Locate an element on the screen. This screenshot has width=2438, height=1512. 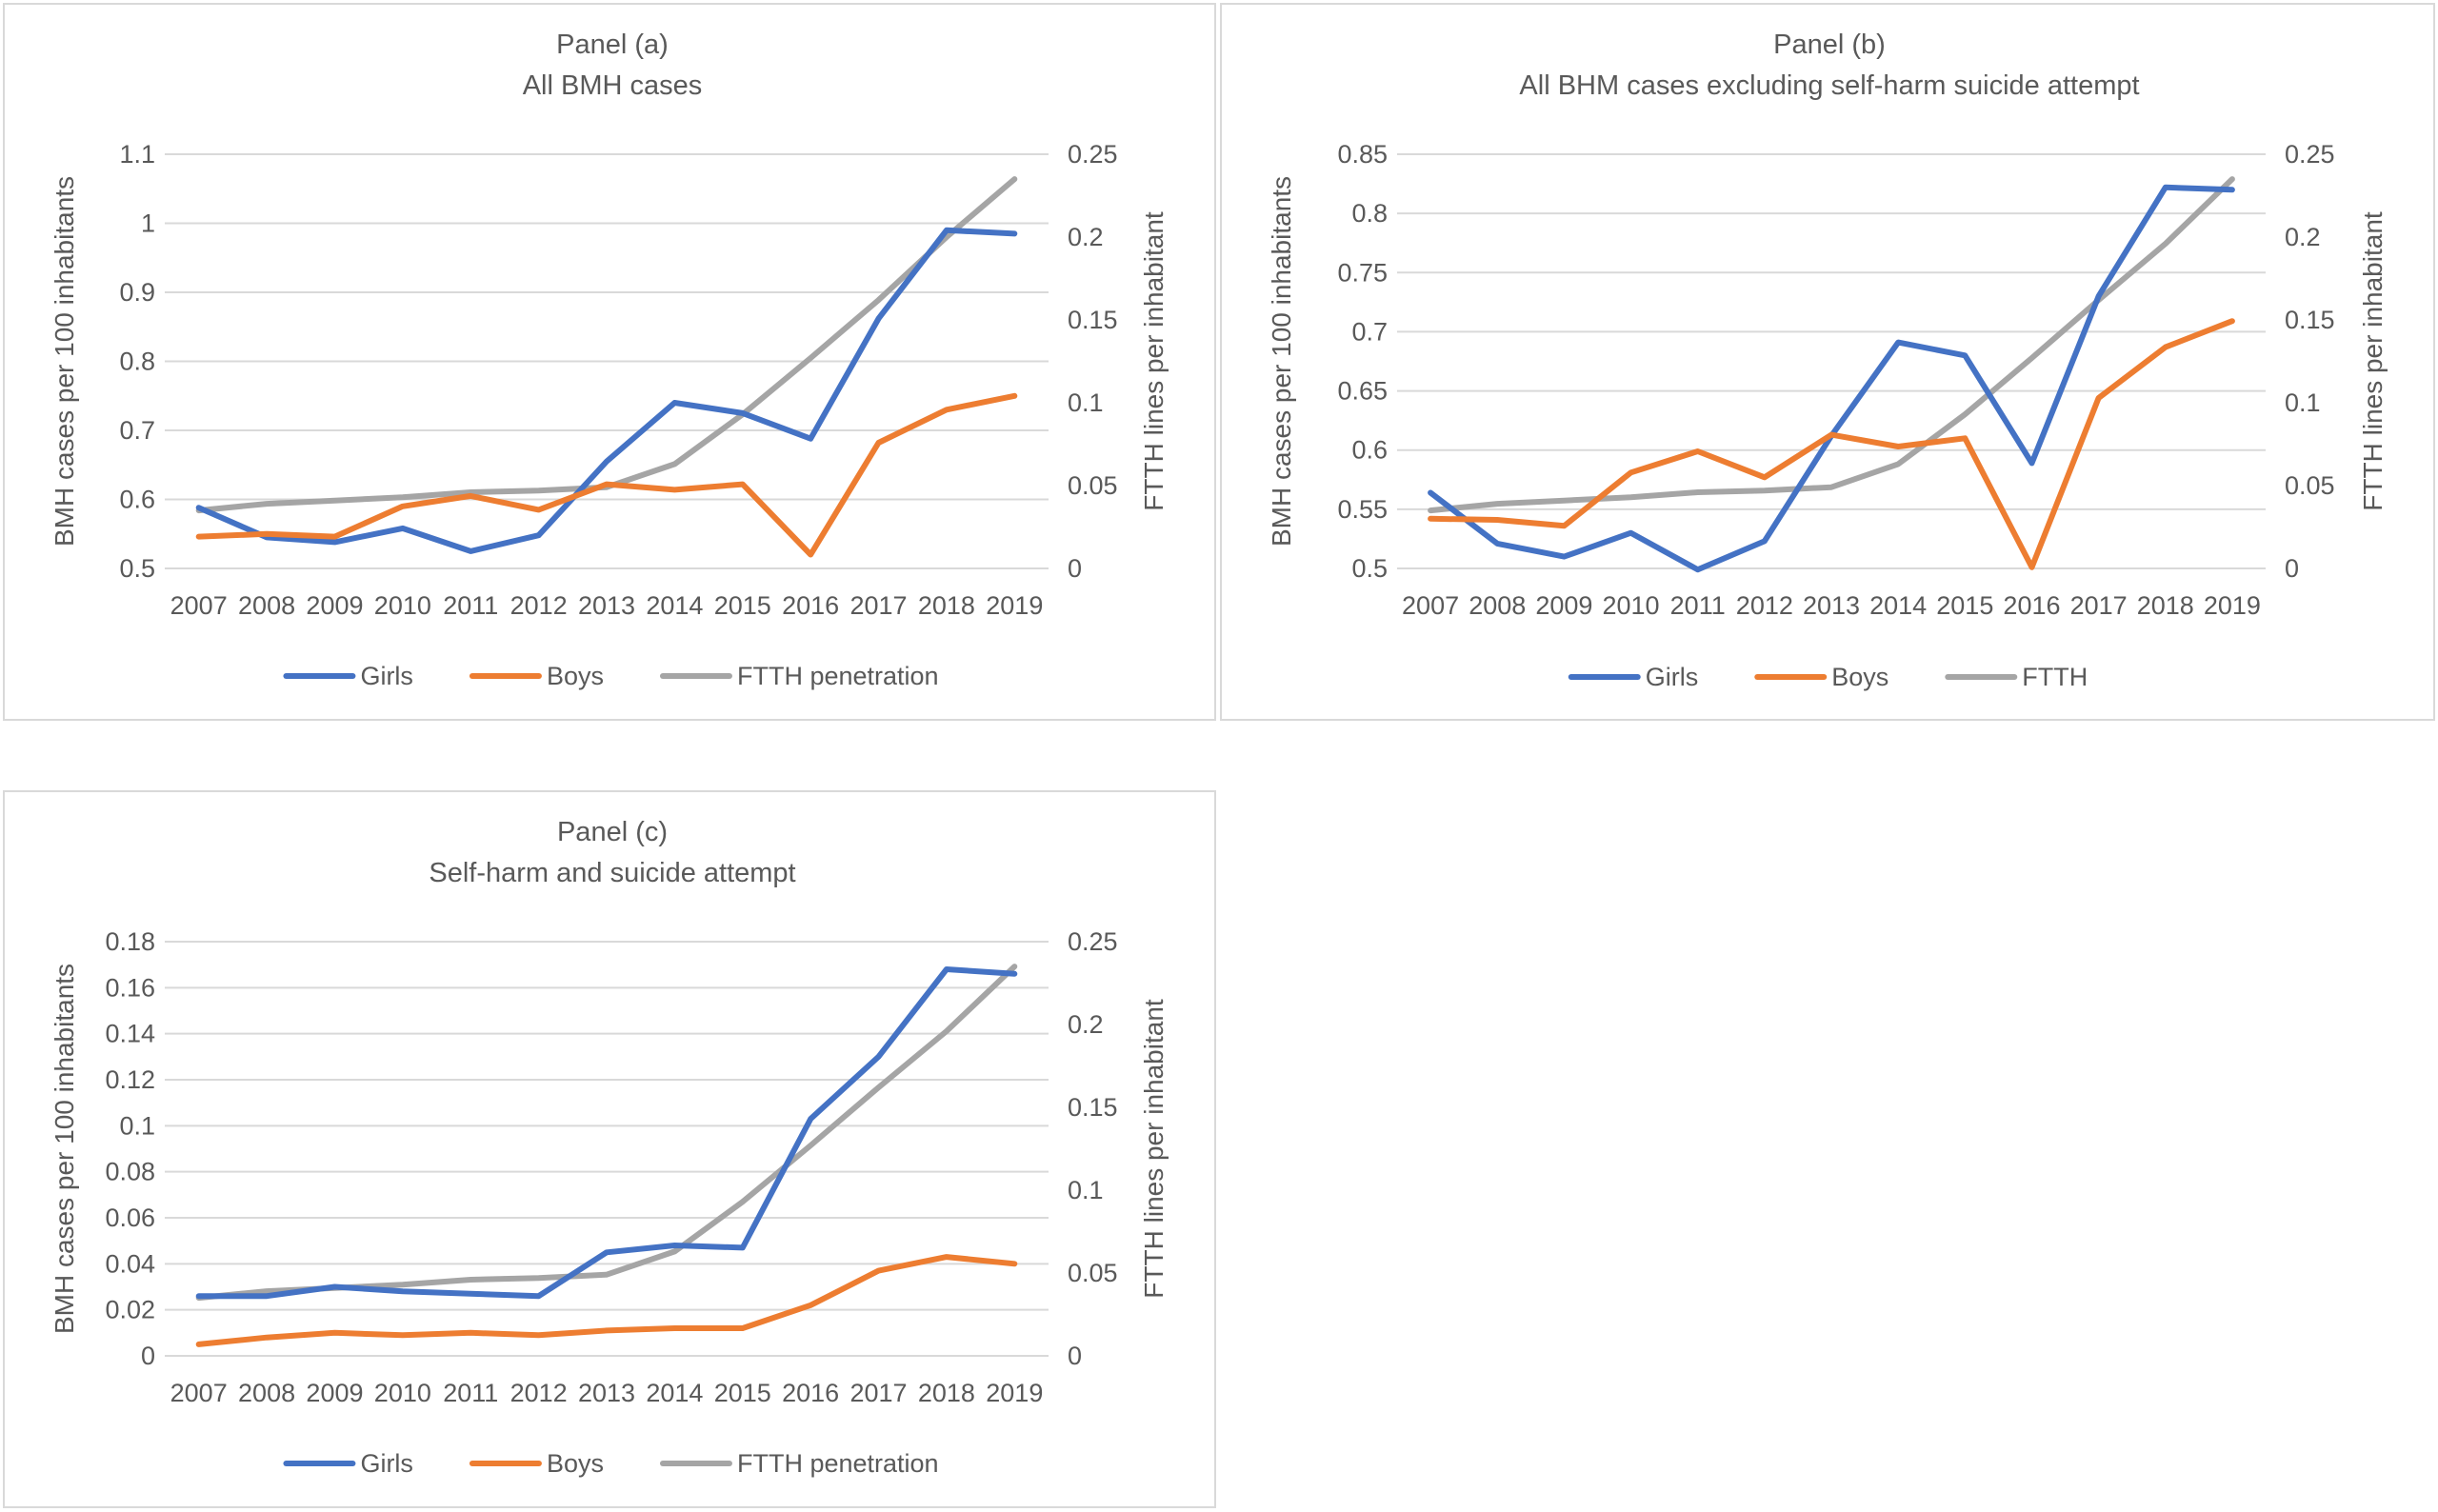
chart-title: Panel (c) is located at coordinates (612, 832).